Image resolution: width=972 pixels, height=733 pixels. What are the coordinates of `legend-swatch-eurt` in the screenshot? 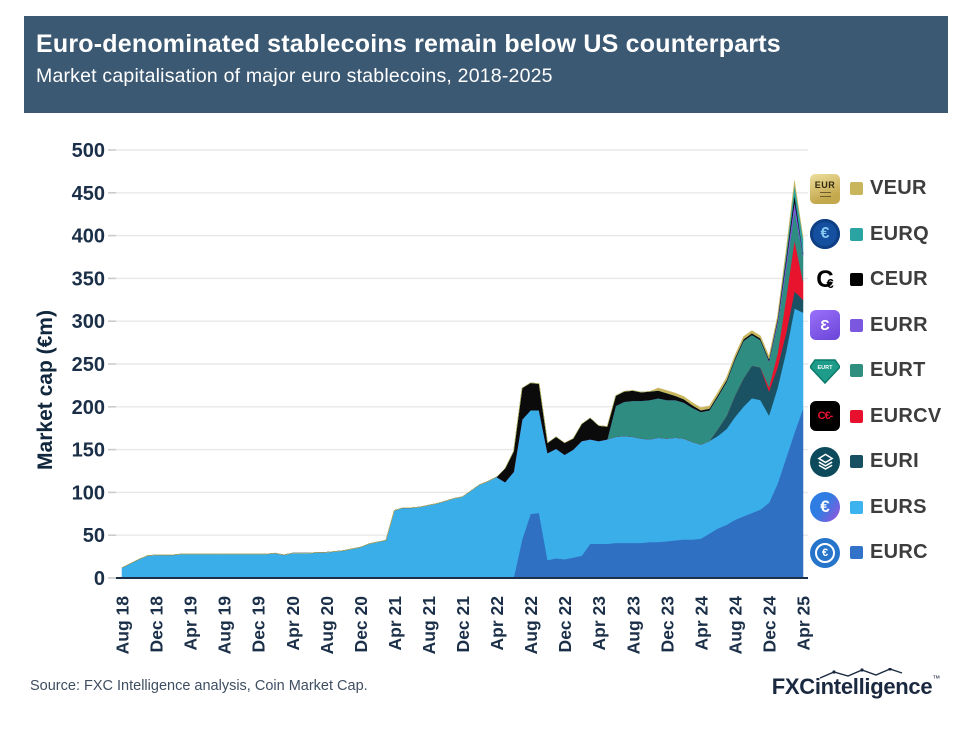 It's located at (856, 371).